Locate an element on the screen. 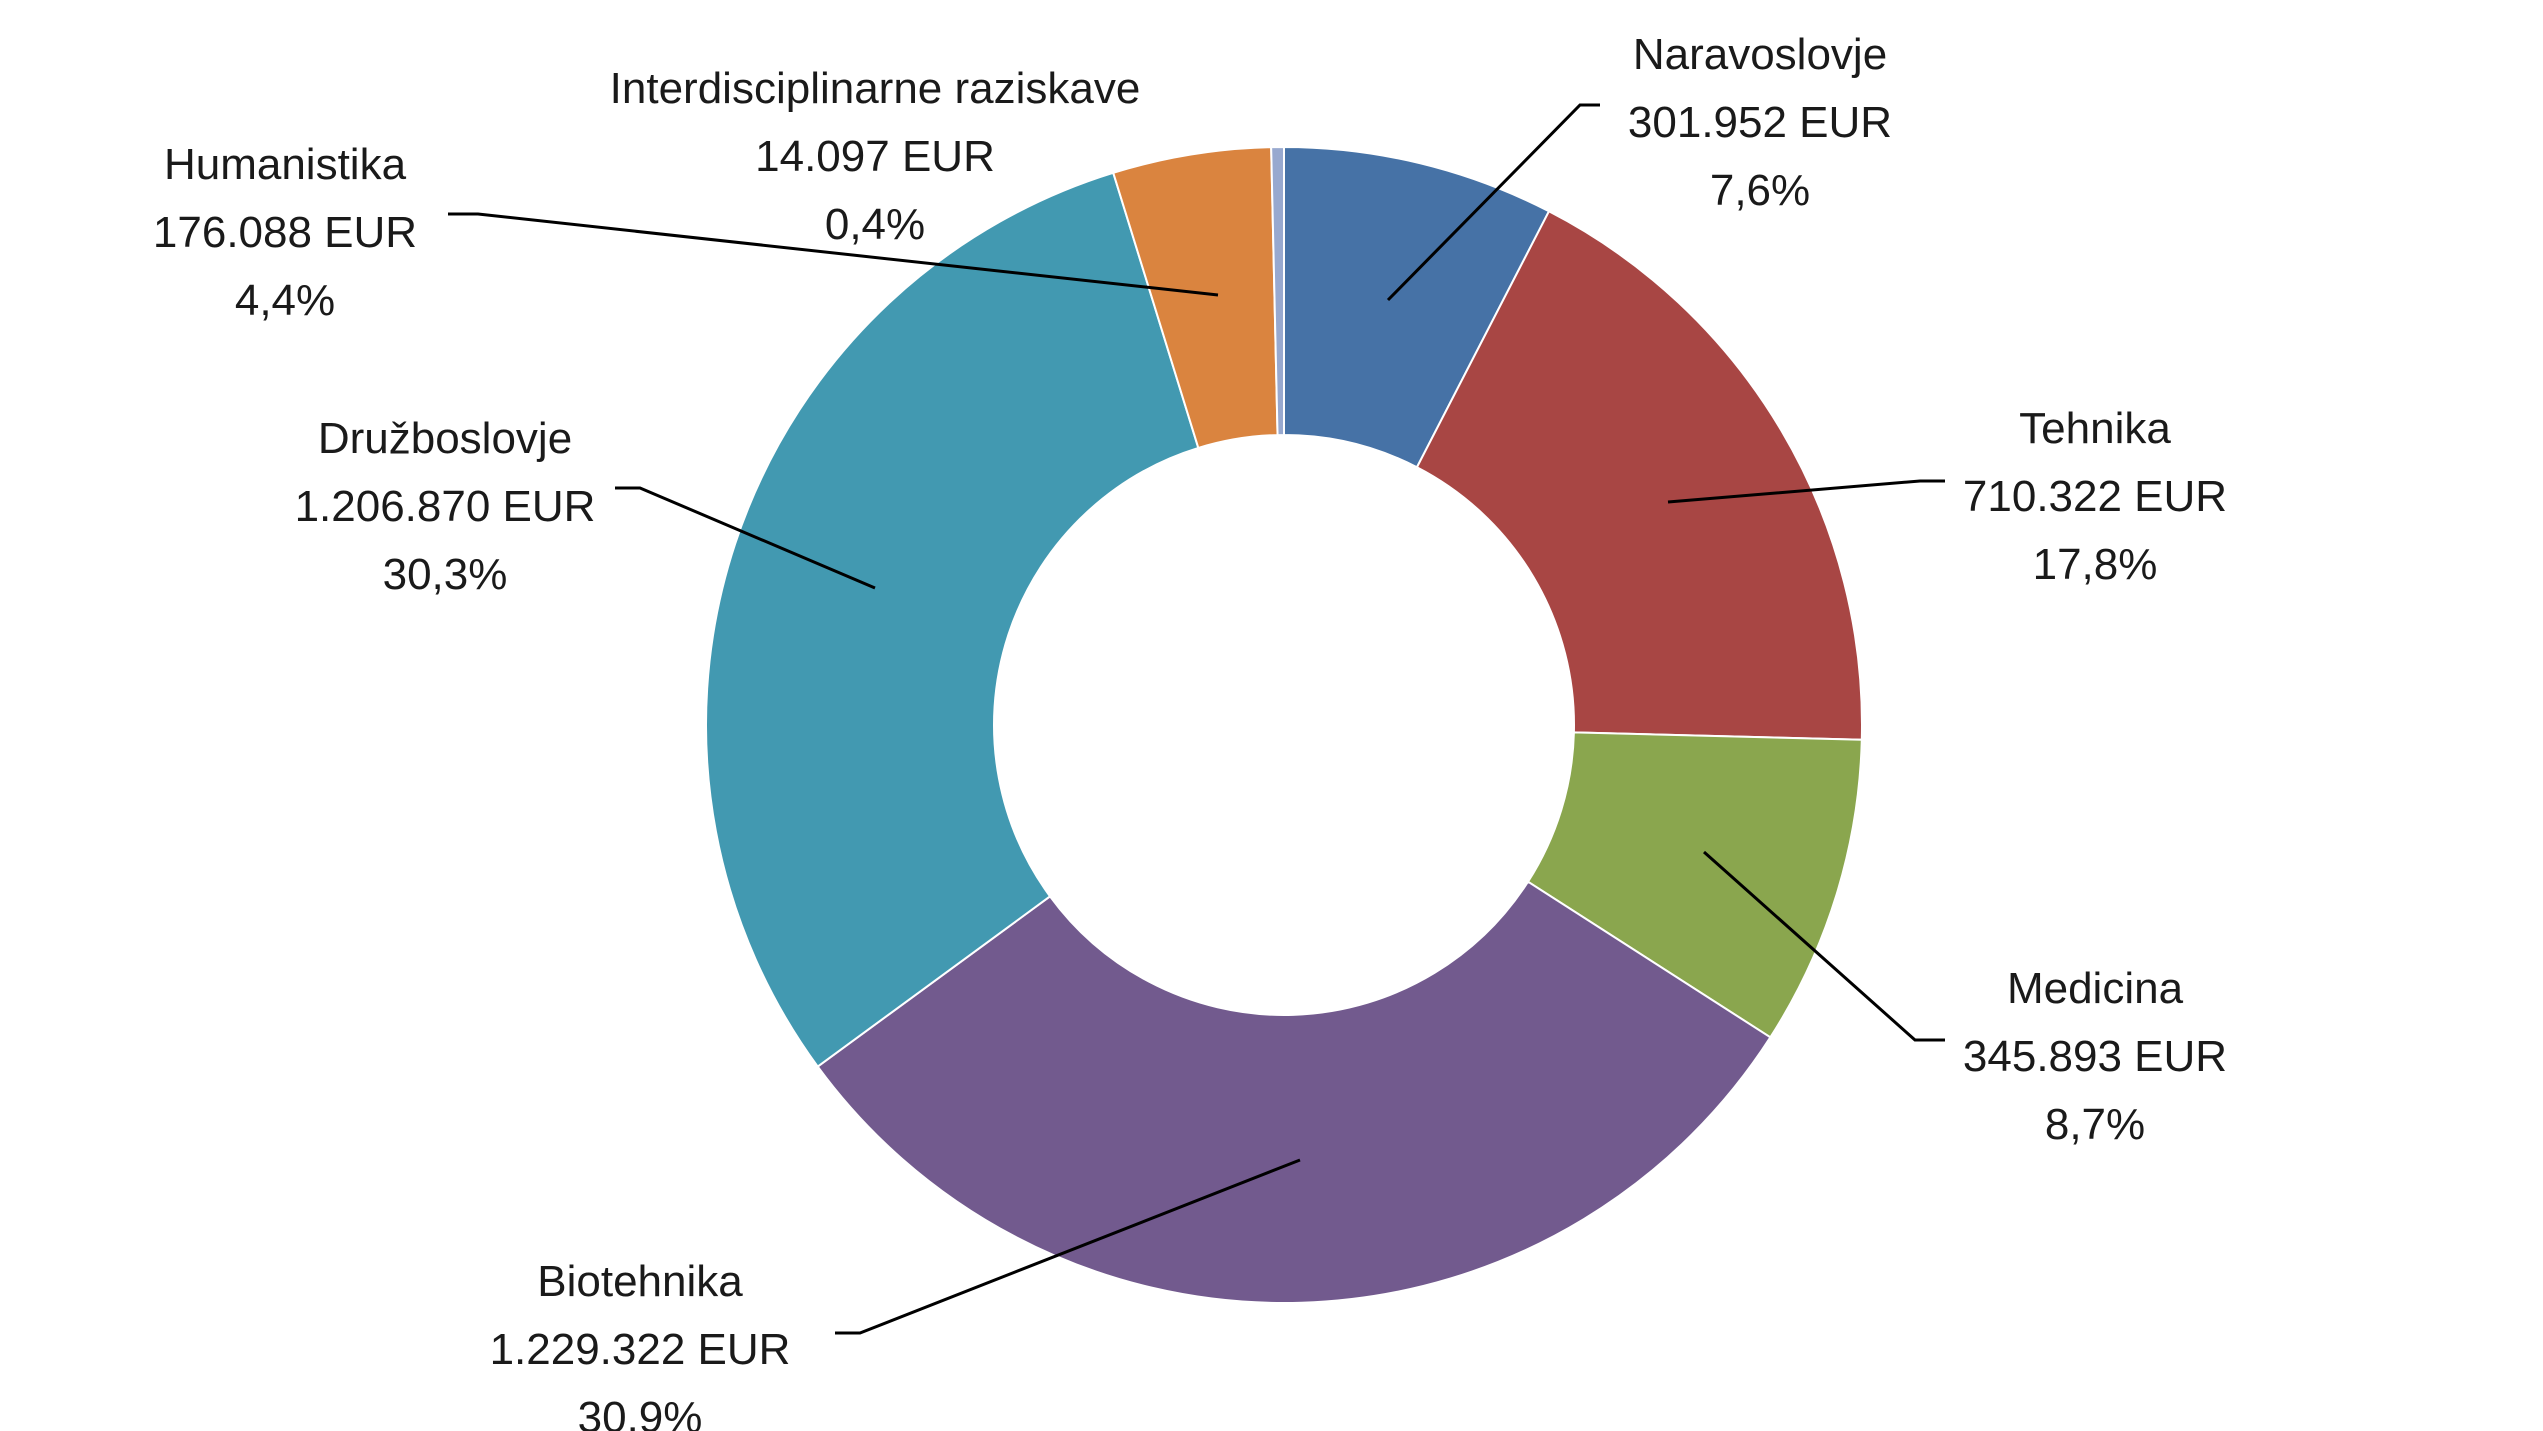 The image size is (2543, 1431). data-label-humanistika: Humanistika 176.088 EUR 4,4% is located at coordinates (285, 232).